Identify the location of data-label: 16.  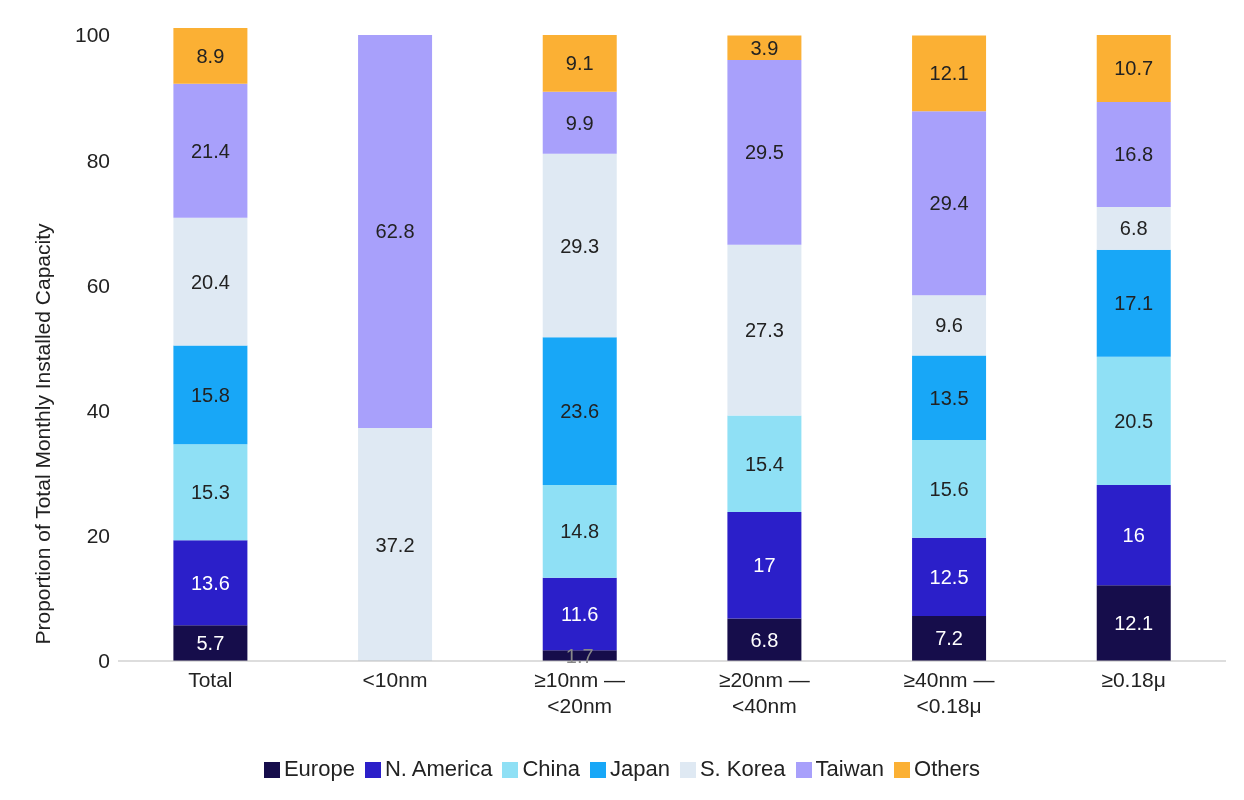
(1133, 535).